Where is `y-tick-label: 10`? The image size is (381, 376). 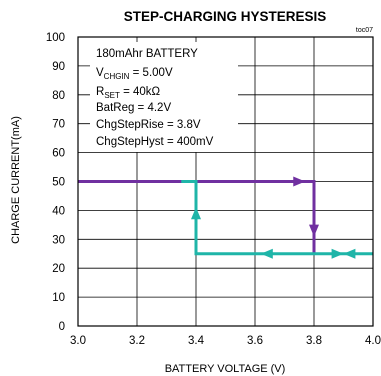 y-tick-label: 10 is located at coordinates (58, 298).